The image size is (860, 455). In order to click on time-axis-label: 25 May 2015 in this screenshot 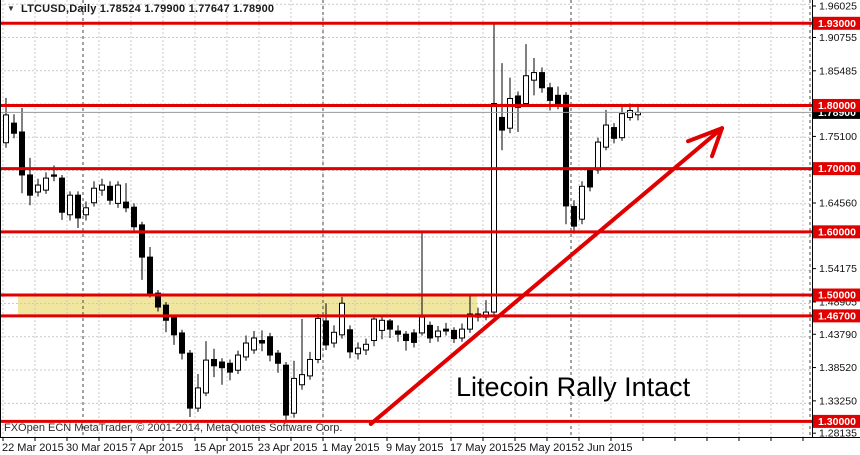, I will do `click(546, 448)`.